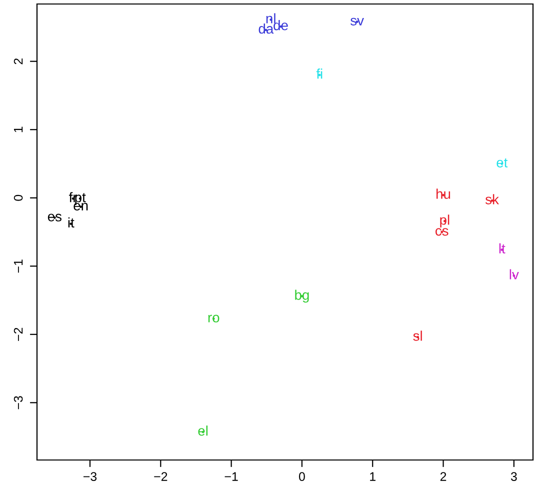 This screenshot has height=484, width=537. I want to click on data-label: lt, so click(502, 248).